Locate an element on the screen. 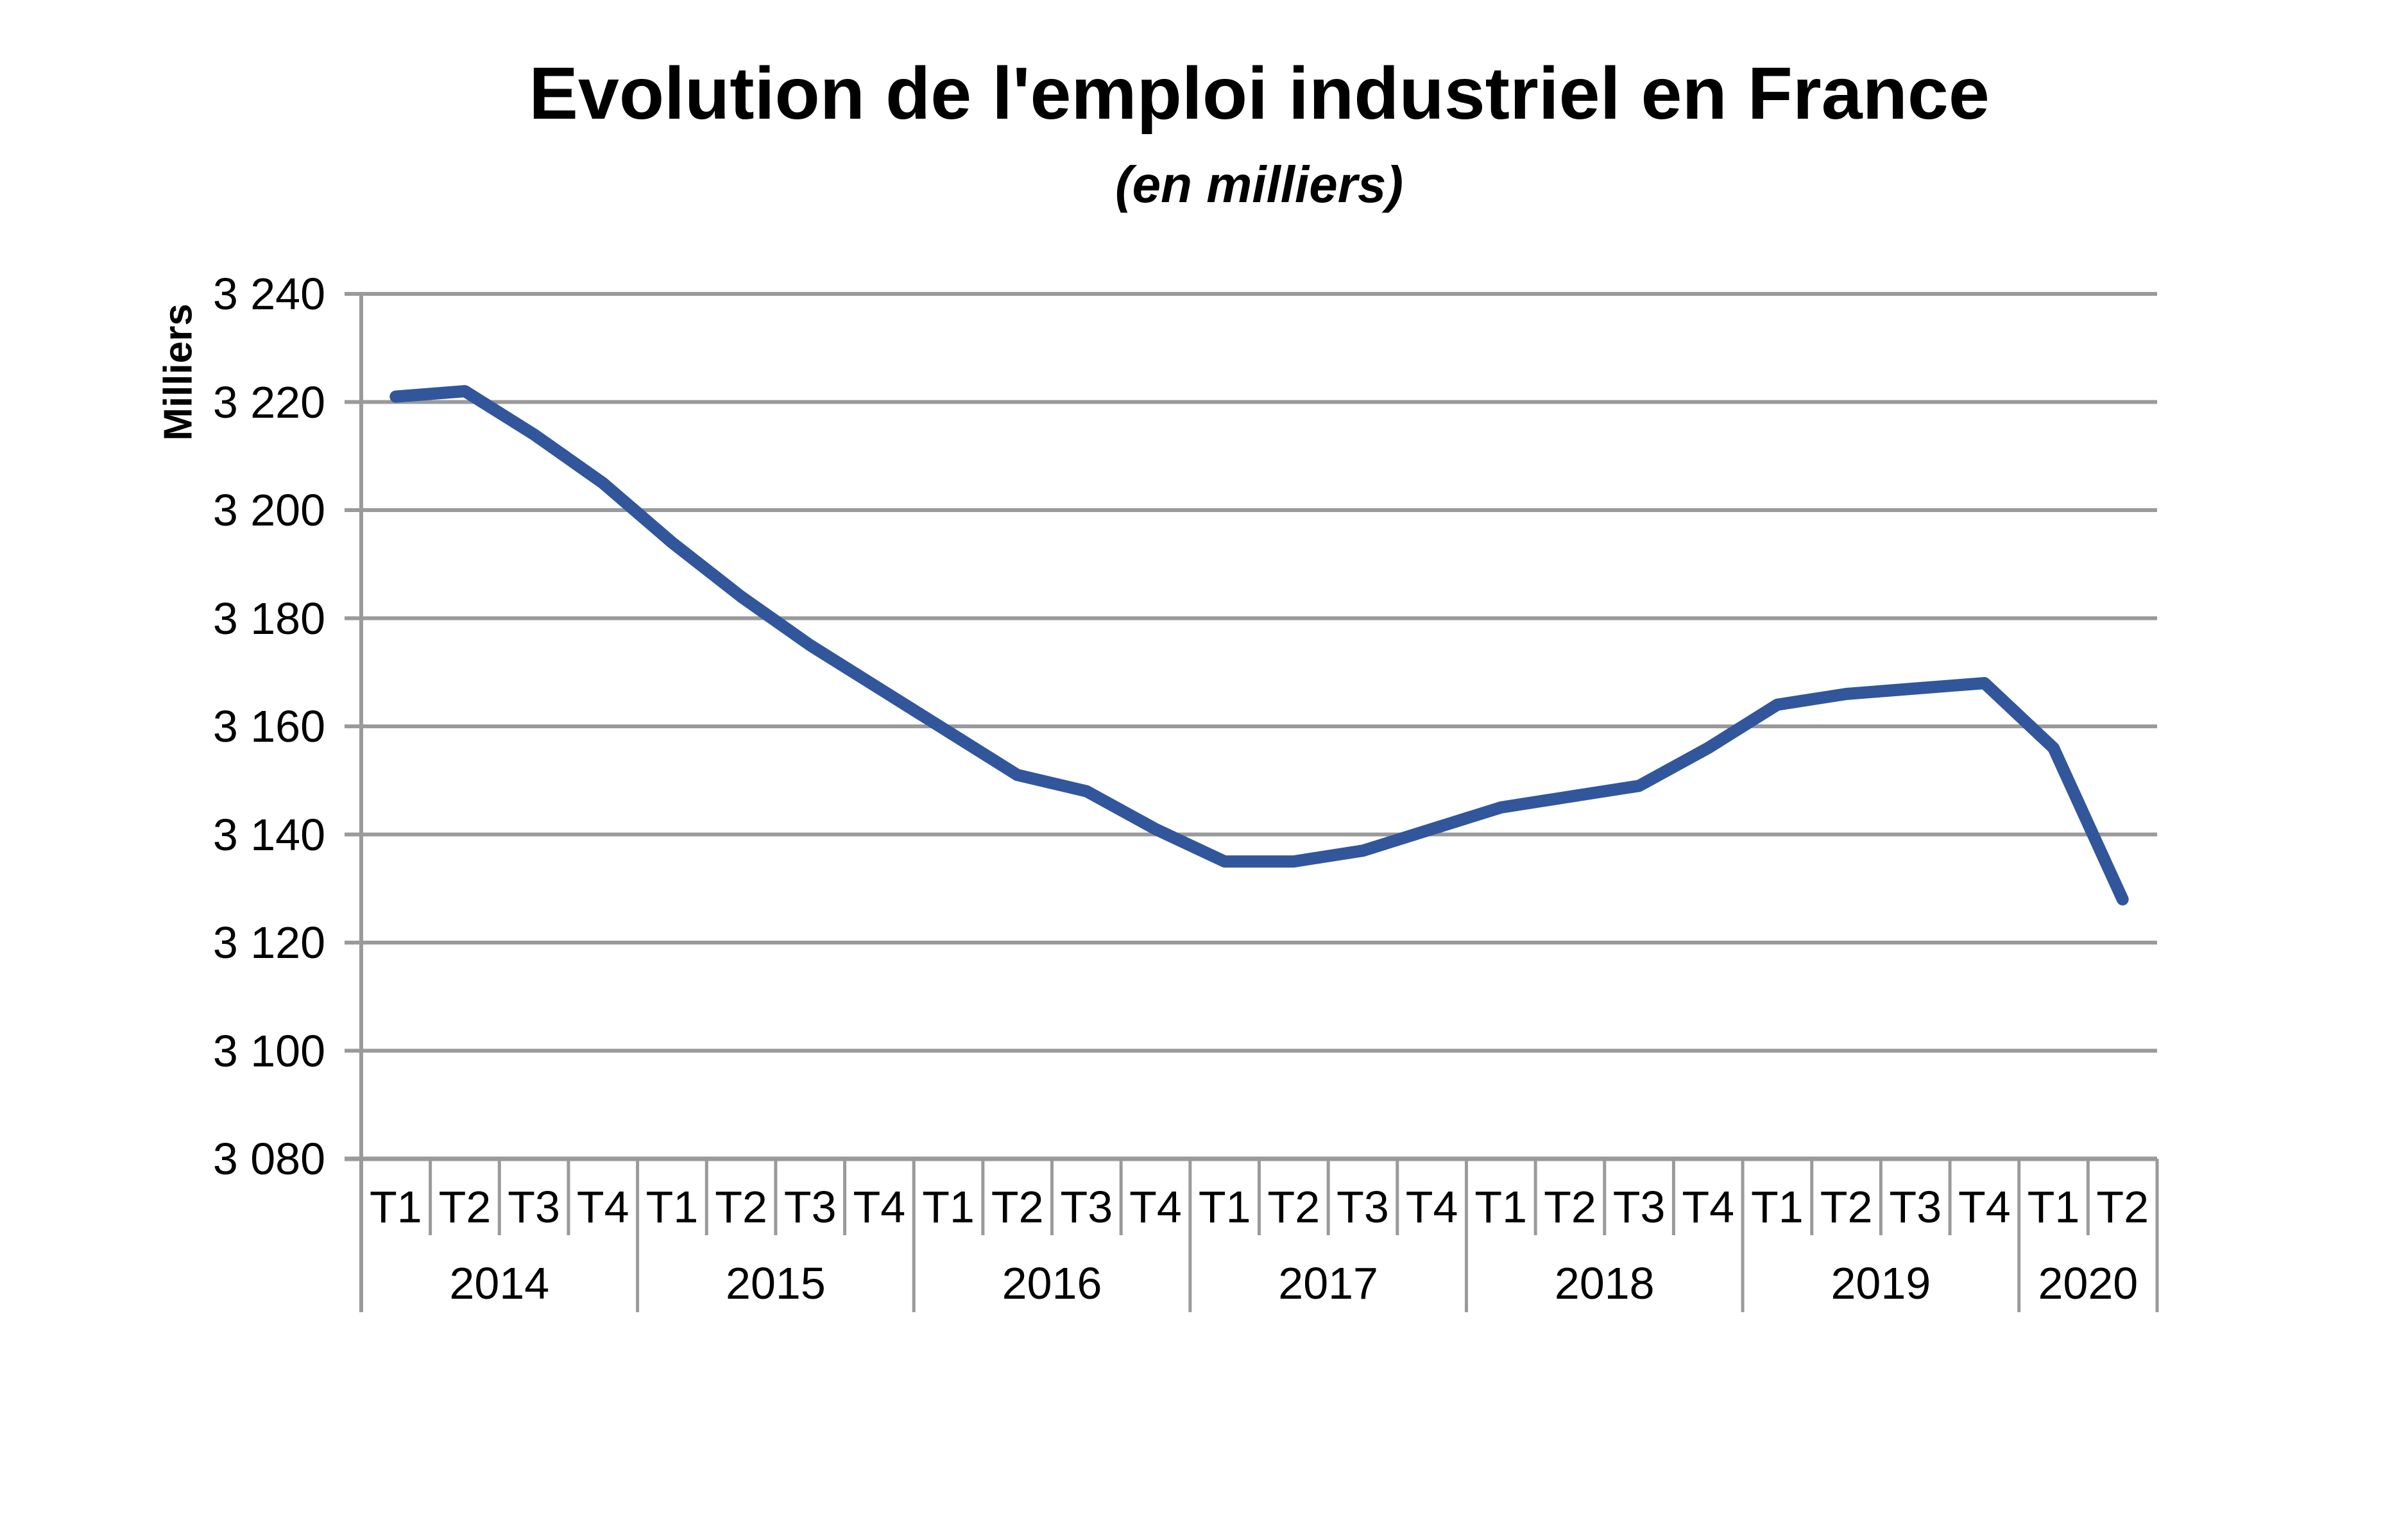 The height and width of the screenshot is (1522, 2408). y-tick-label: 3 160 is located at coordinates (268, 726).